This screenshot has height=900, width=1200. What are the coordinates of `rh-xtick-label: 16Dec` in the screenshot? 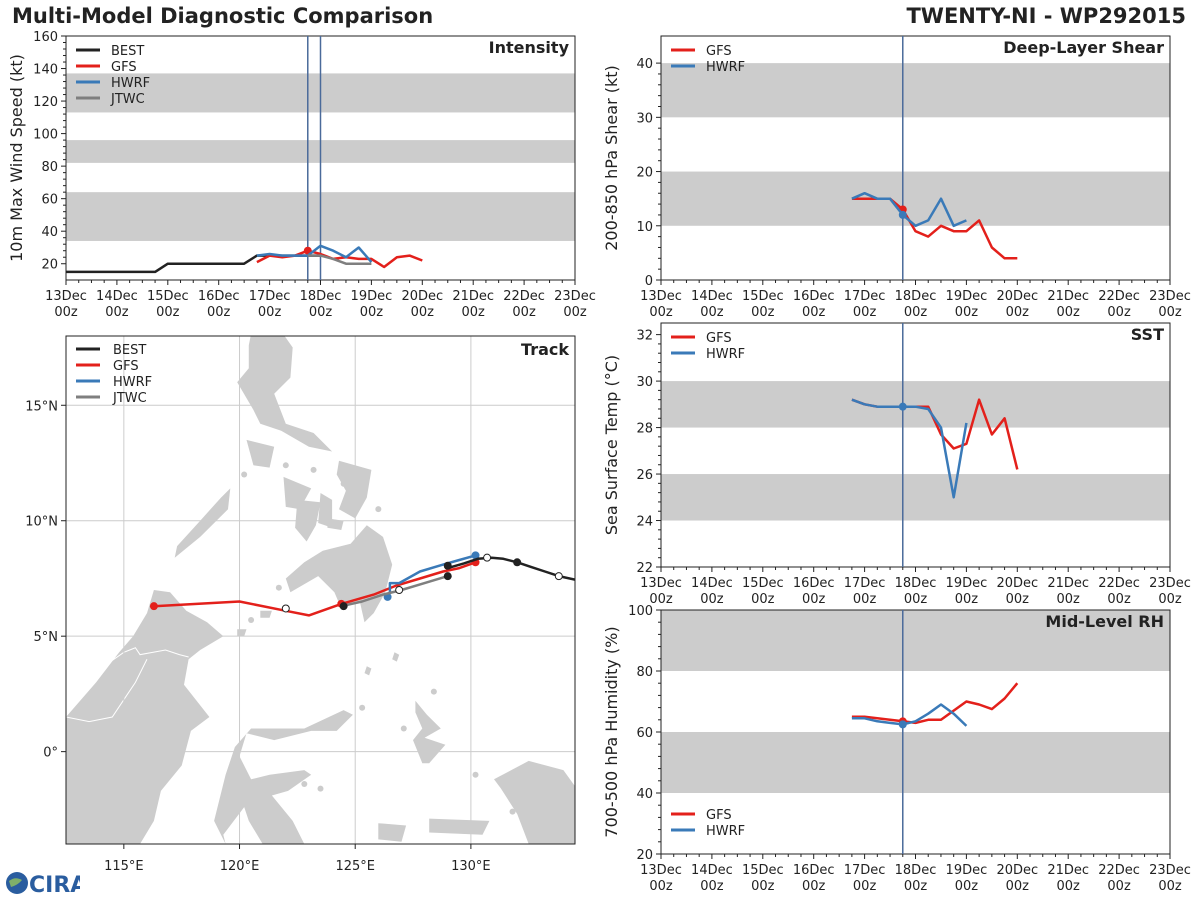 It's located at (814, 870).